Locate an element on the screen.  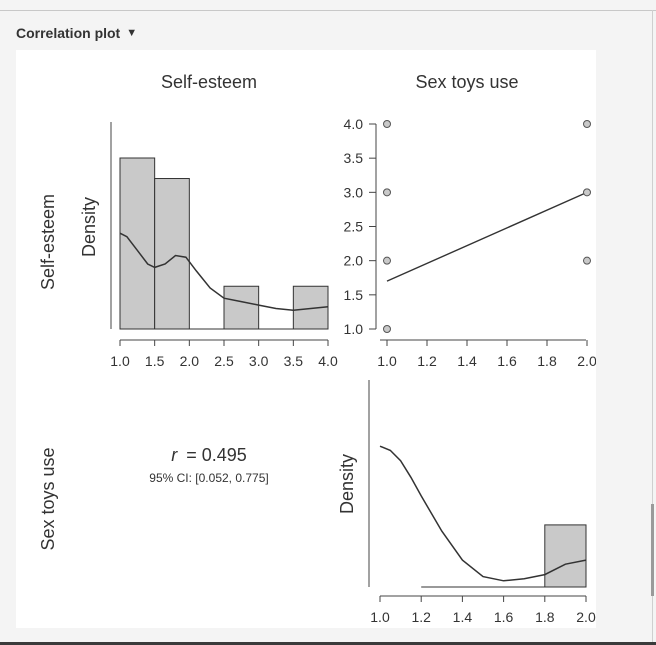
bottom-divider is located at coordinates (328, 643).